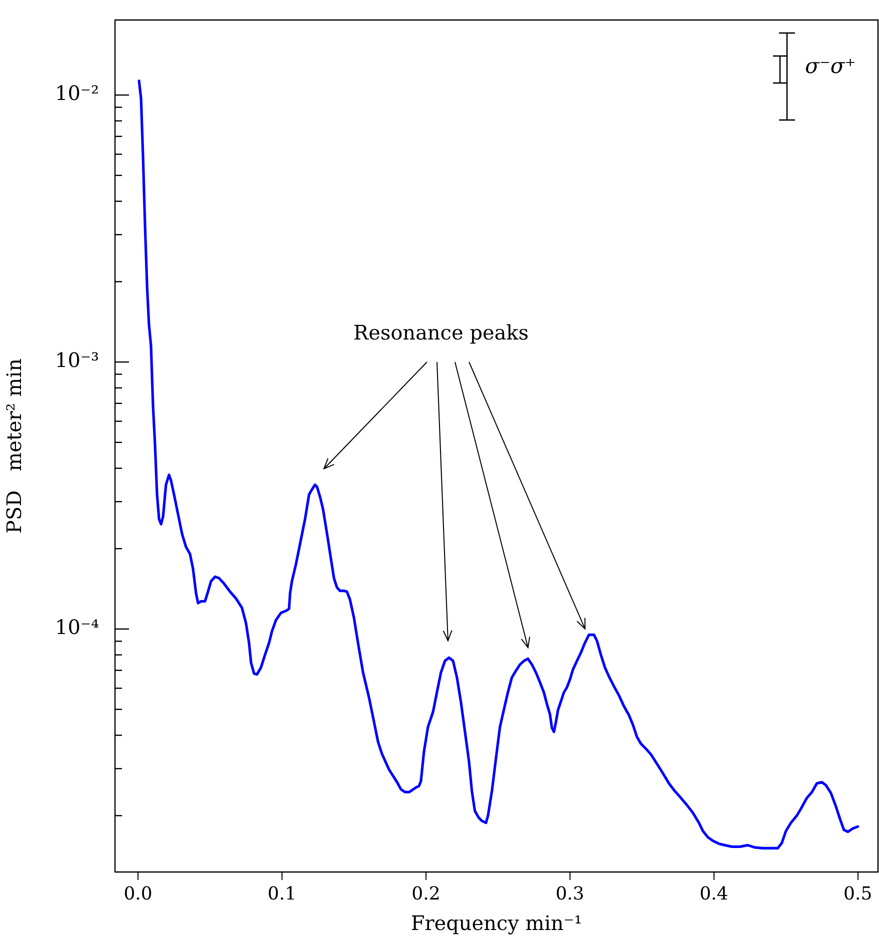  Describe the element at coordinates (570, 893) in the screenshot. I see `x-tick-label: 0.3` at that location.